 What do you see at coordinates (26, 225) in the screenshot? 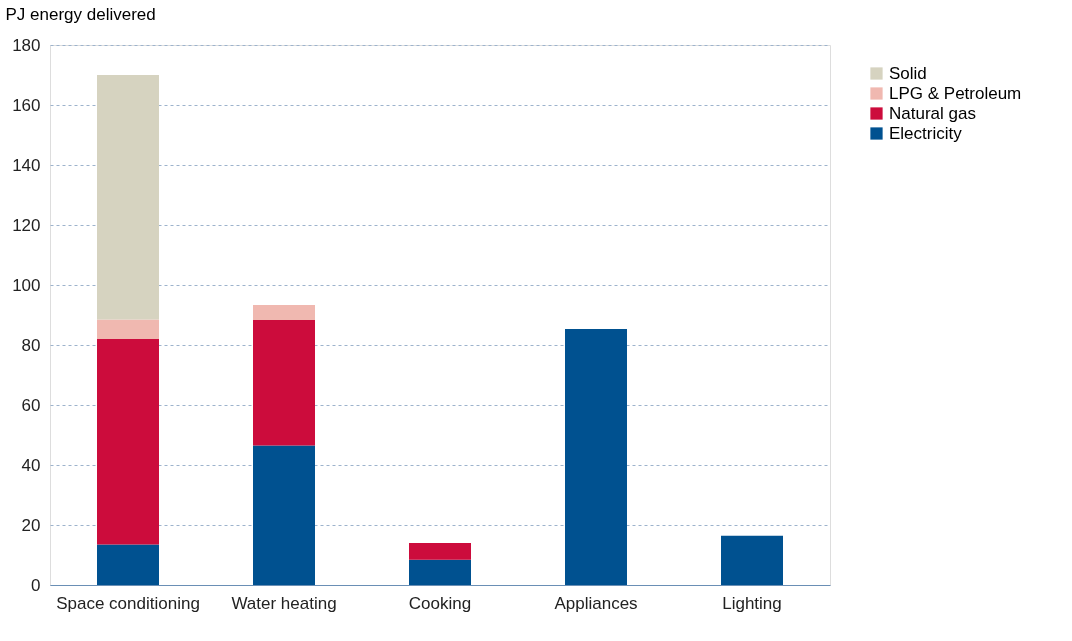
I see `y-tick-label: 120` at bounding box center [26, 225].